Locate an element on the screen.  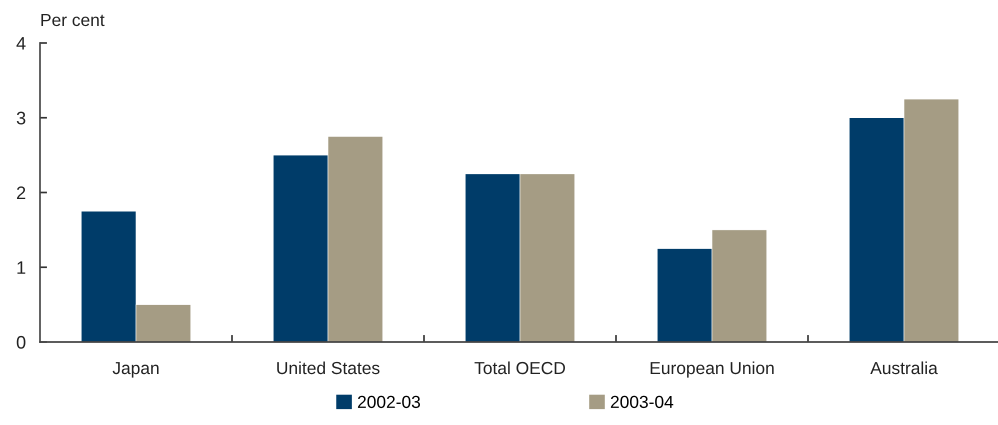
x-tick-label: Japan is located at coordinates (135, 370).